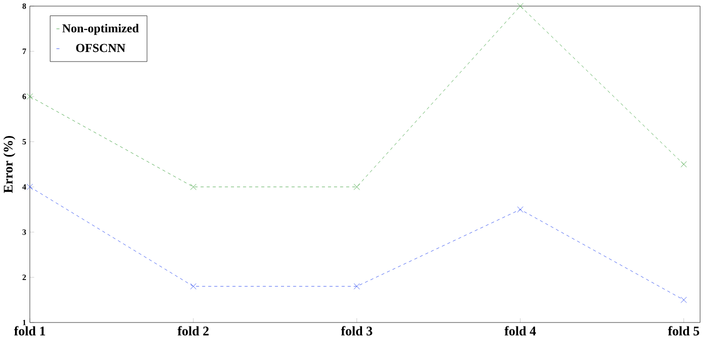 The width and height of the screenshot is (703, 339). Describe the element at coordinates (24, 141) in the screenshot. I see `y-tick-label: 5` at that location.